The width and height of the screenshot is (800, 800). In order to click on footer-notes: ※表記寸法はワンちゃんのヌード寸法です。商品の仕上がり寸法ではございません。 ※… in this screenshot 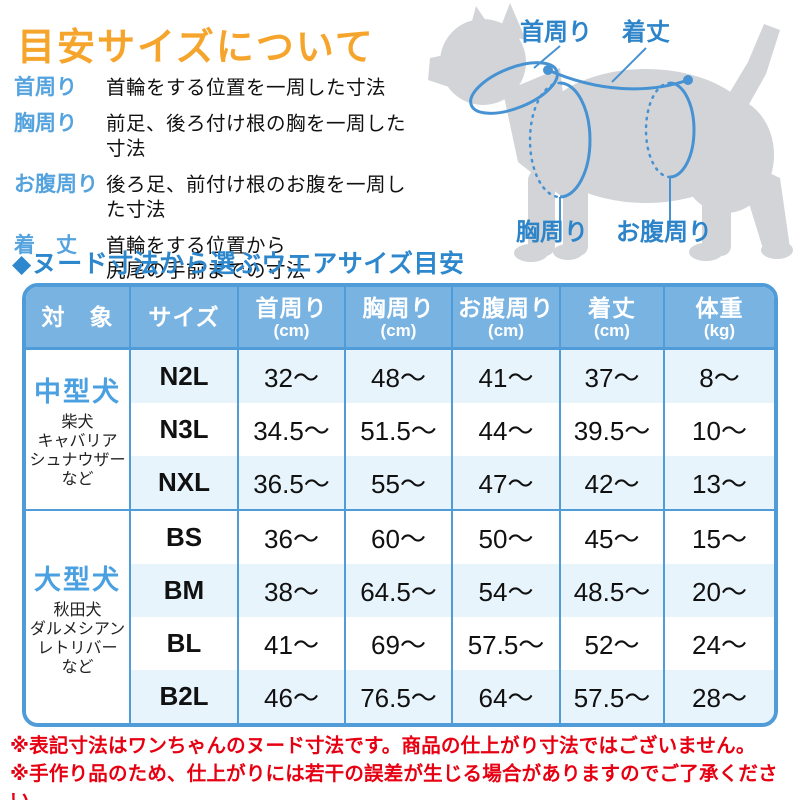, I will do `click(403, 766)`.